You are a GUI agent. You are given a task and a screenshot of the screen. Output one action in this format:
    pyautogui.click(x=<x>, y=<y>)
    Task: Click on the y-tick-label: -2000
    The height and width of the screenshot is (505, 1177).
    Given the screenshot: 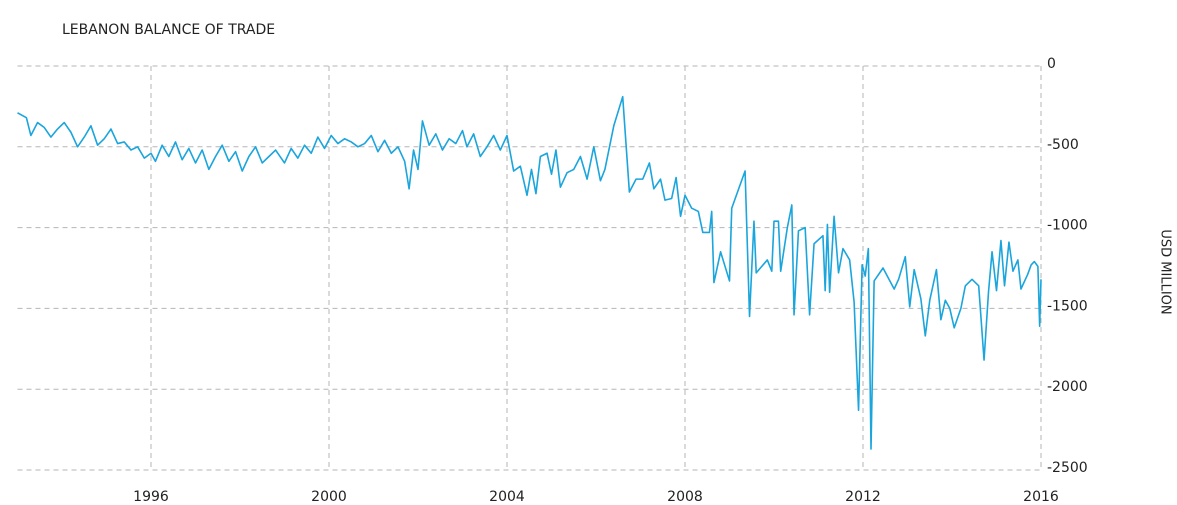 What is the action you would take?
    pyautogui.click(x=1067, y=387)
    